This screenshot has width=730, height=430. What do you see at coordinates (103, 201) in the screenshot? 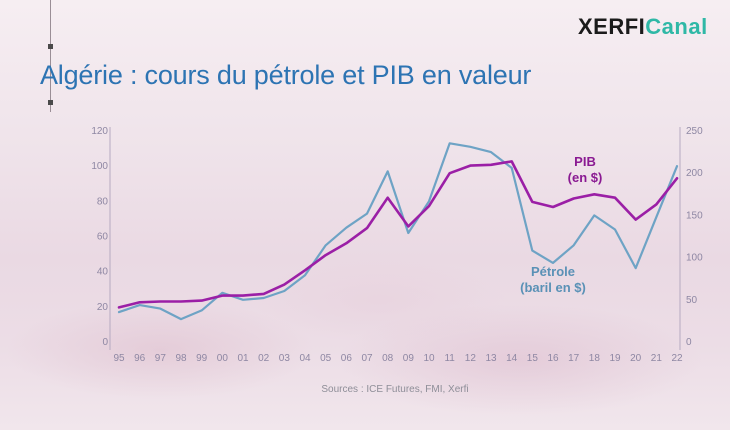
I see `left-axis-tick-label: 80` at bounding box center [103, 201].